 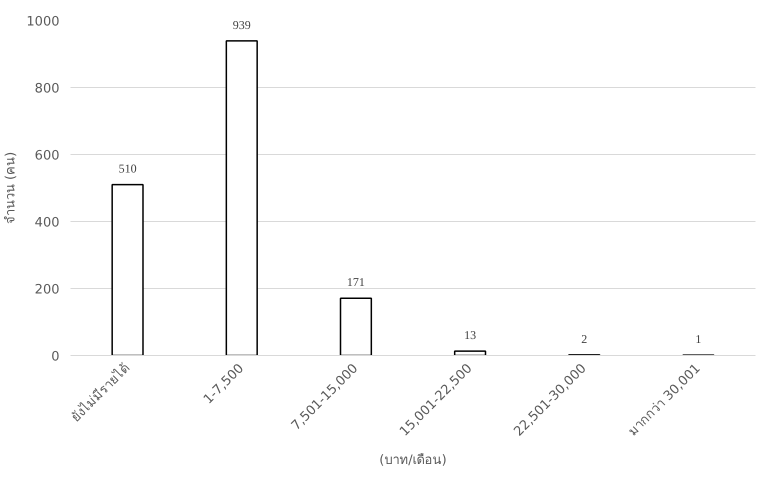 I want to click on x-axis-title: (บาท/เดือน), so click(x=413, y=460).